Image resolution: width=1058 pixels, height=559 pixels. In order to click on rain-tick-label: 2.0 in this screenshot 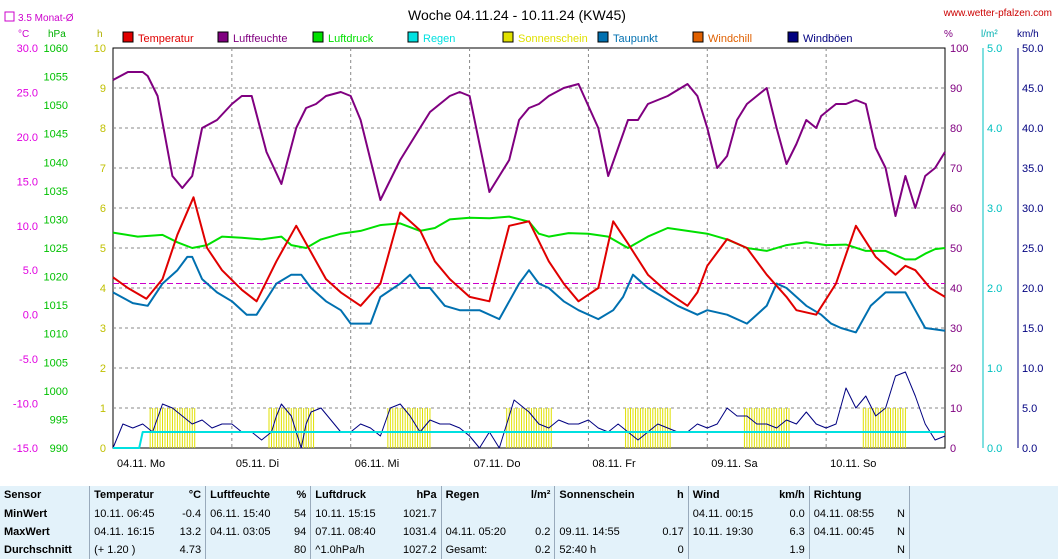, I will do `click(994, 289)`.